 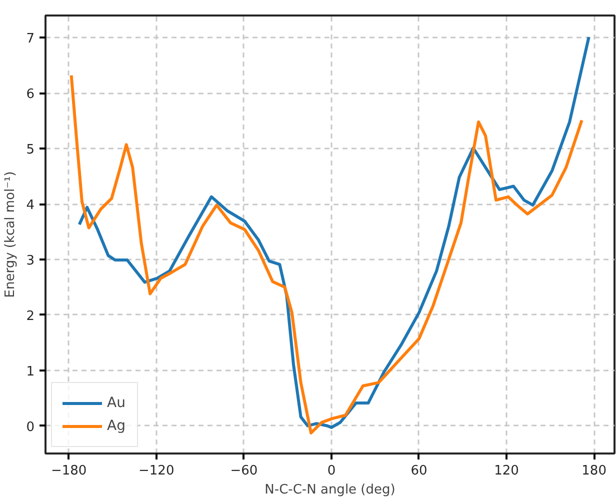 I want to click on x-tick-label: −180, so click(x=68, y=471).